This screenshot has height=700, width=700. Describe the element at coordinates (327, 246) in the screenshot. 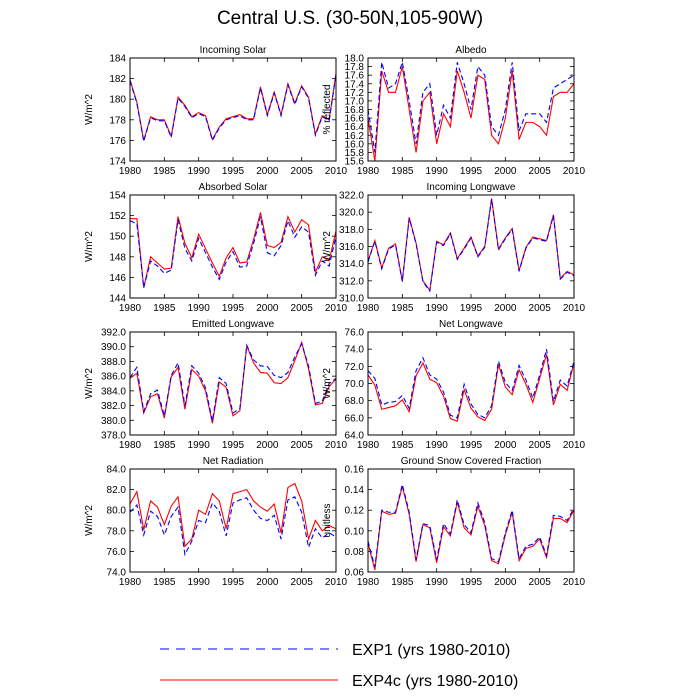

I see `ylabel-incoming-longwave: W/m^2` at that location.